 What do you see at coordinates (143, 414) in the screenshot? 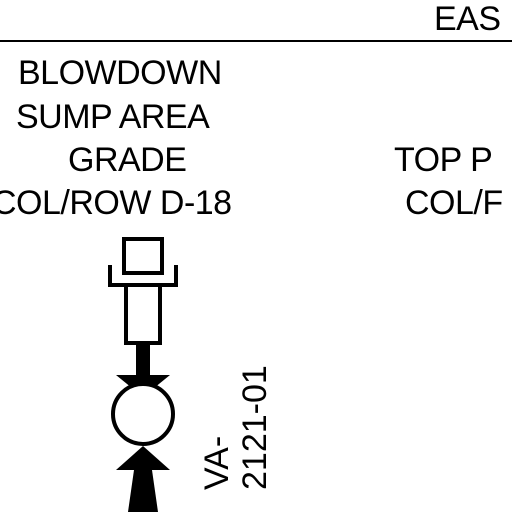
I see `valve-ball-circle` at bounding box center [143, 414].